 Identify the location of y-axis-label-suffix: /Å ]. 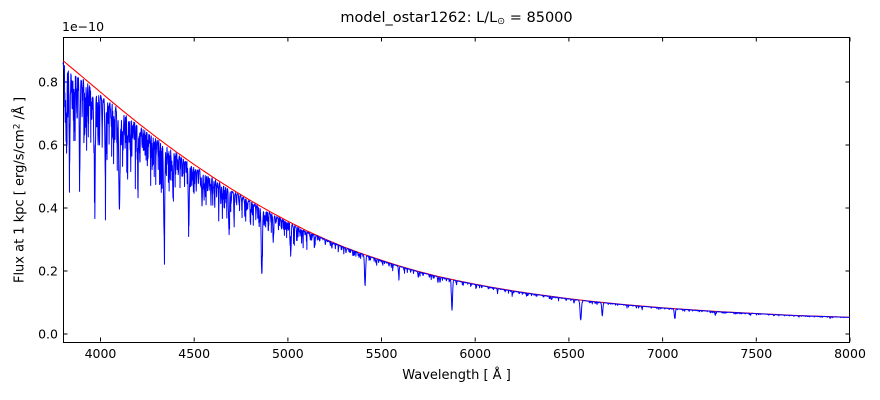
(20, 110).